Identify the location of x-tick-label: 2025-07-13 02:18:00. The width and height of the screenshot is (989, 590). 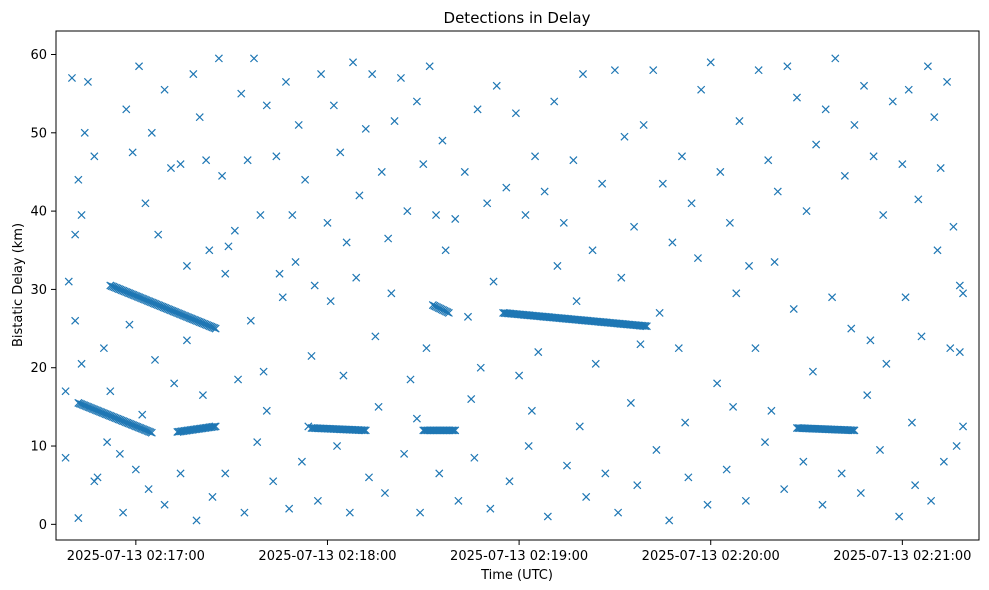
(327, 556).